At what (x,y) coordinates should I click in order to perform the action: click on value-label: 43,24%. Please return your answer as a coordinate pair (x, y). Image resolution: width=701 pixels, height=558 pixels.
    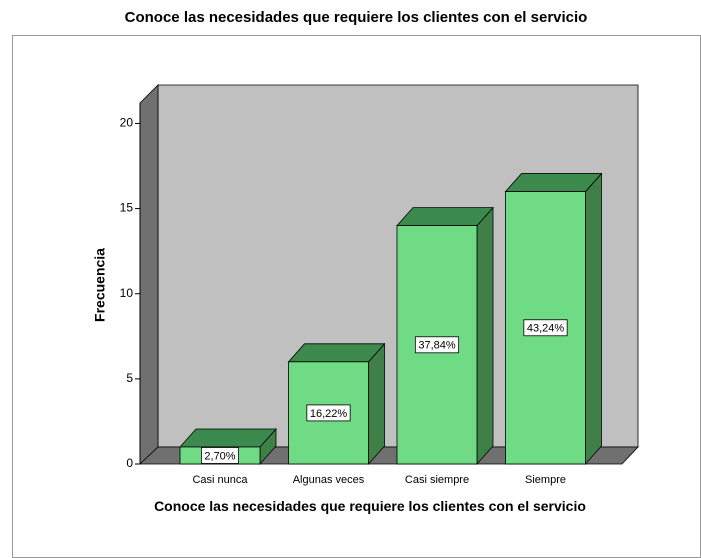
    Looking at the image, I should click on (546, 329).